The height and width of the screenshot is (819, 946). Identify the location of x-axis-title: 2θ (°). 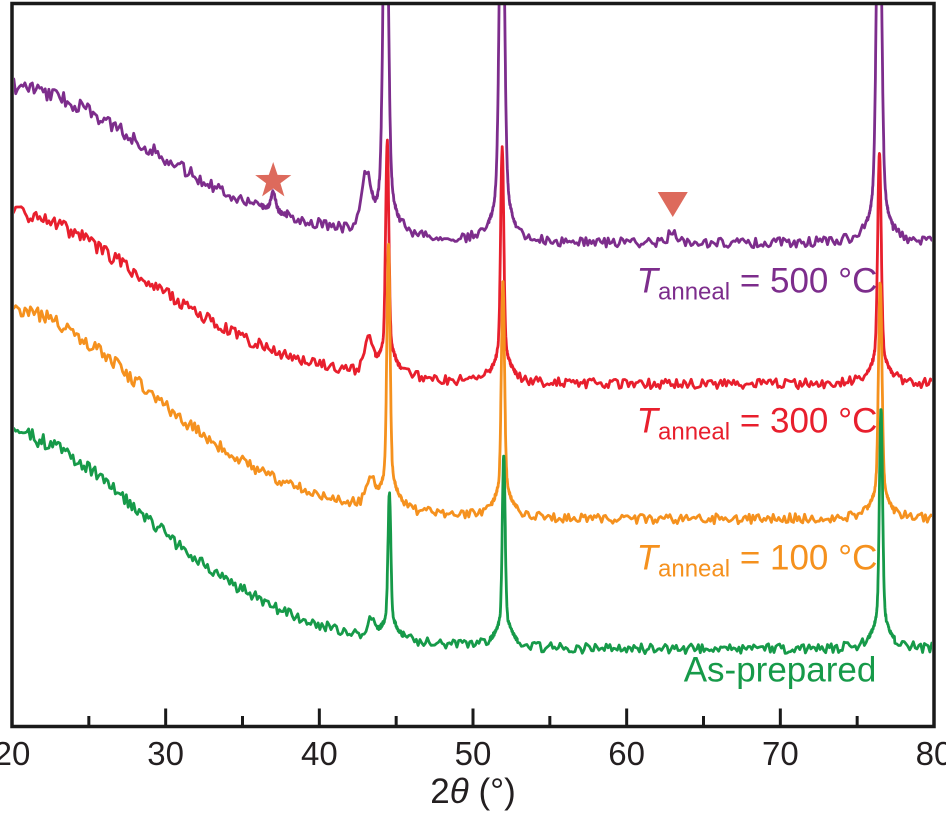
(473, 792).